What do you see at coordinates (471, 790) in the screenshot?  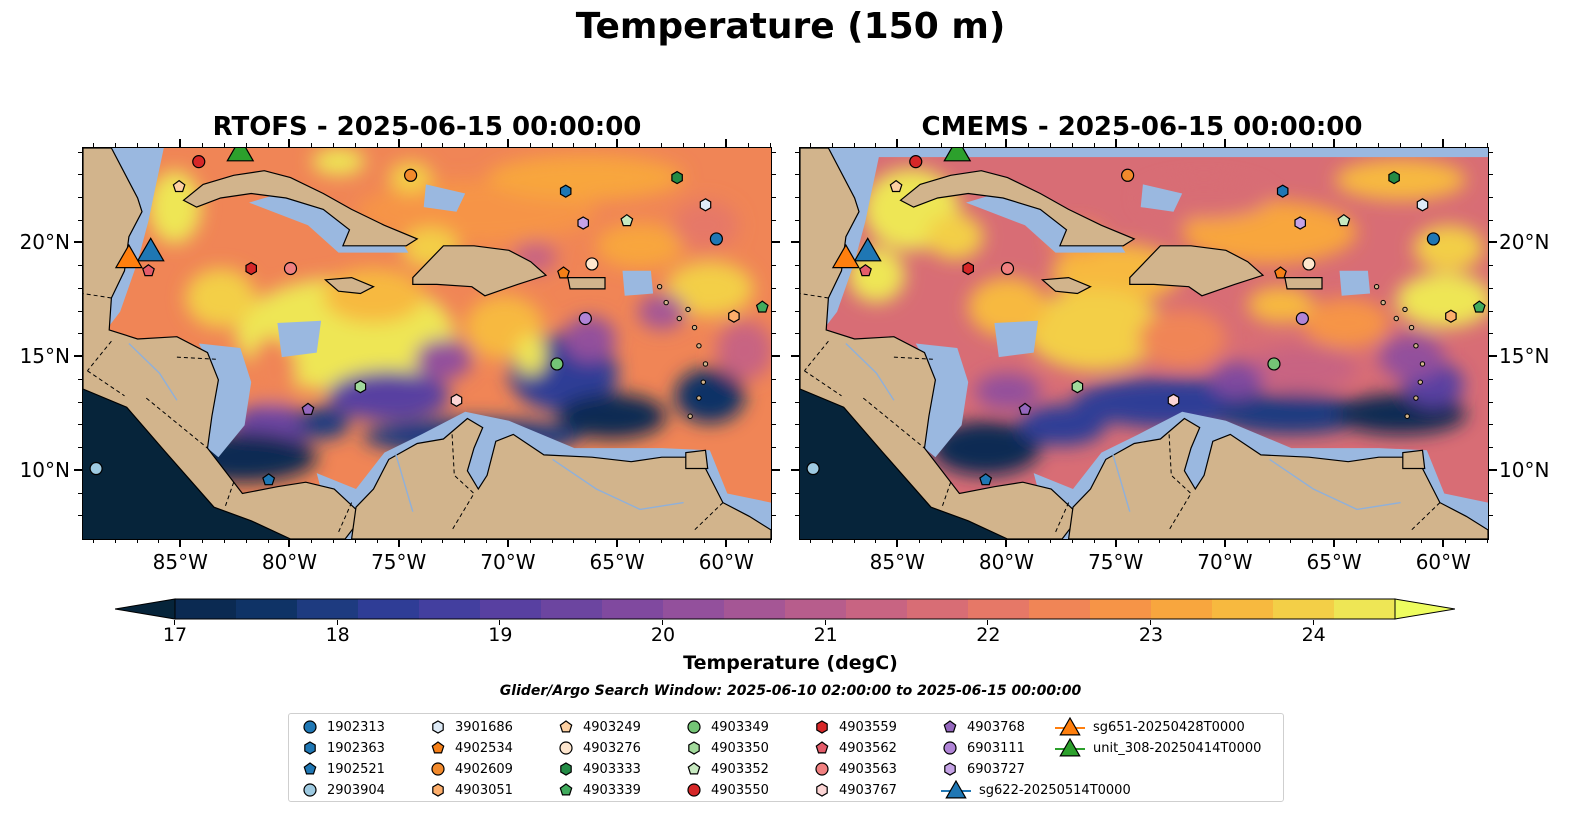 I see `legend-item-4903051: 4903051` at bounding box center [471, 790].